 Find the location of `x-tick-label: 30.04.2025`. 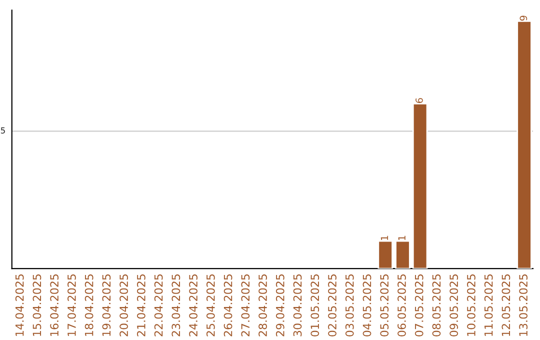

x-tick-label: 30.04.2025 is located at coordinates (297, 305).